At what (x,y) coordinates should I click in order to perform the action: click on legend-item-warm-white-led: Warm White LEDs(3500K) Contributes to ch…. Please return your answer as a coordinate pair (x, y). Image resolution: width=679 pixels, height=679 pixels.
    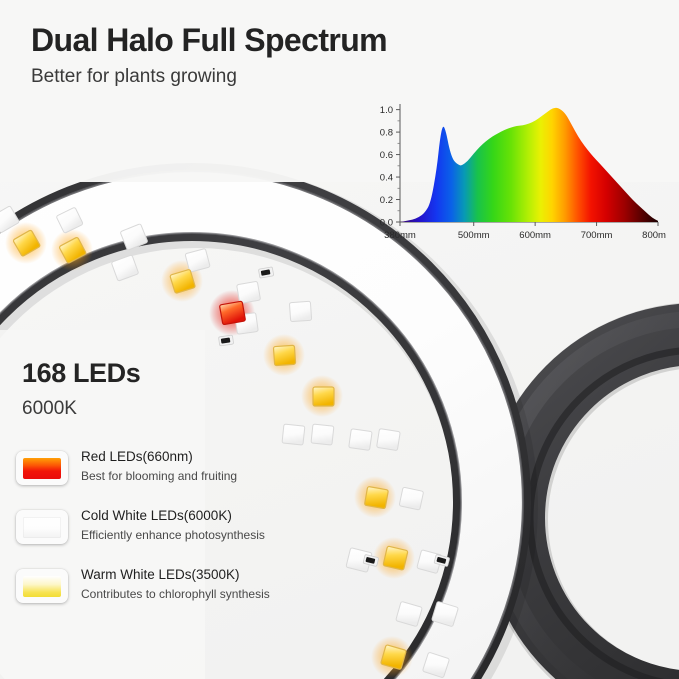
    Looking at the image, I should click on (181, 585).